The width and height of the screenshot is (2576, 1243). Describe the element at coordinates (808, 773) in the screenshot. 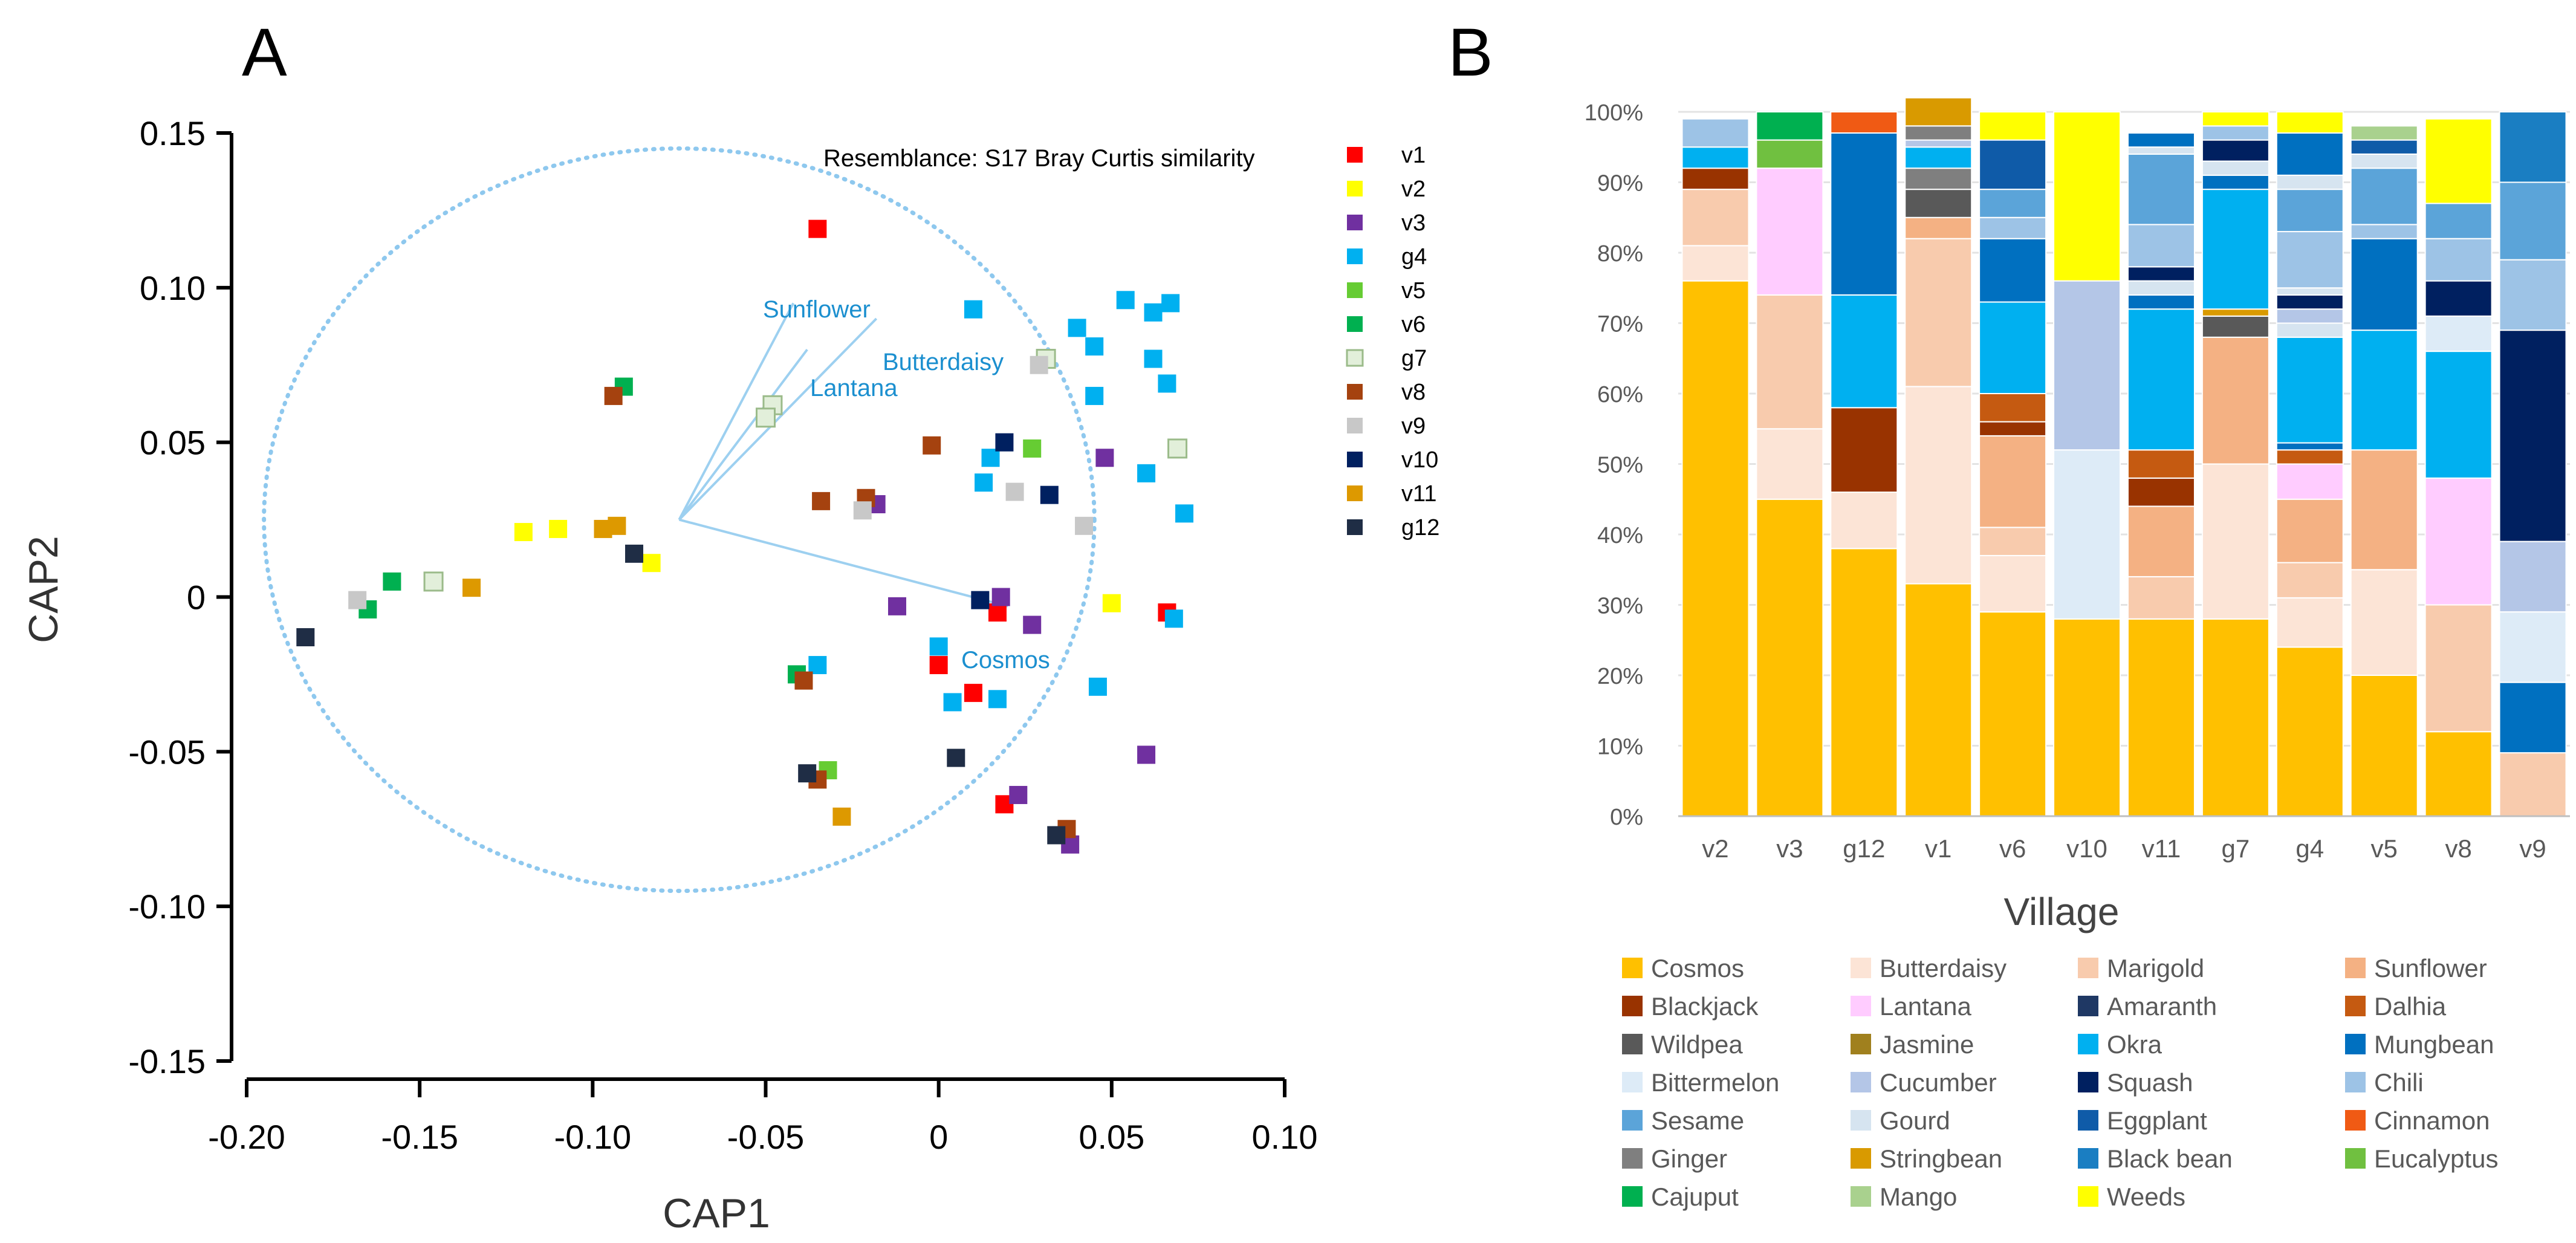

I see `point-g12` at that location.